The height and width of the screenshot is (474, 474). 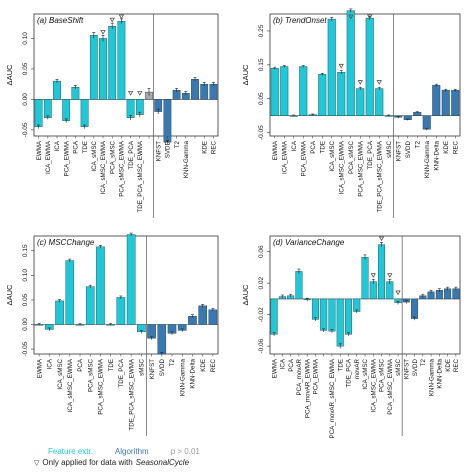 I want to click on plot-frame, so click(x=126, y=295).